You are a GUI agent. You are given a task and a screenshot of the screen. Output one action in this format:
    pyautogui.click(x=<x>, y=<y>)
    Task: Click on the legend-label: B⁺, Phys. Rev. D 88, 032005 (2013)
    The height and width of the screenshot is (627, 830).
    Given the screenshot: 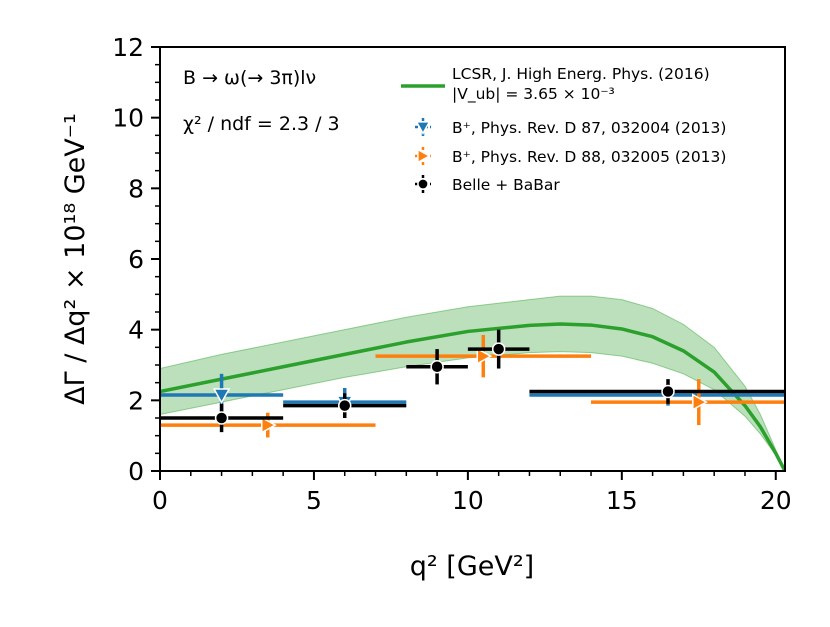 What is the action you would take?
    pyautogui.click(x=589, y=157)
    